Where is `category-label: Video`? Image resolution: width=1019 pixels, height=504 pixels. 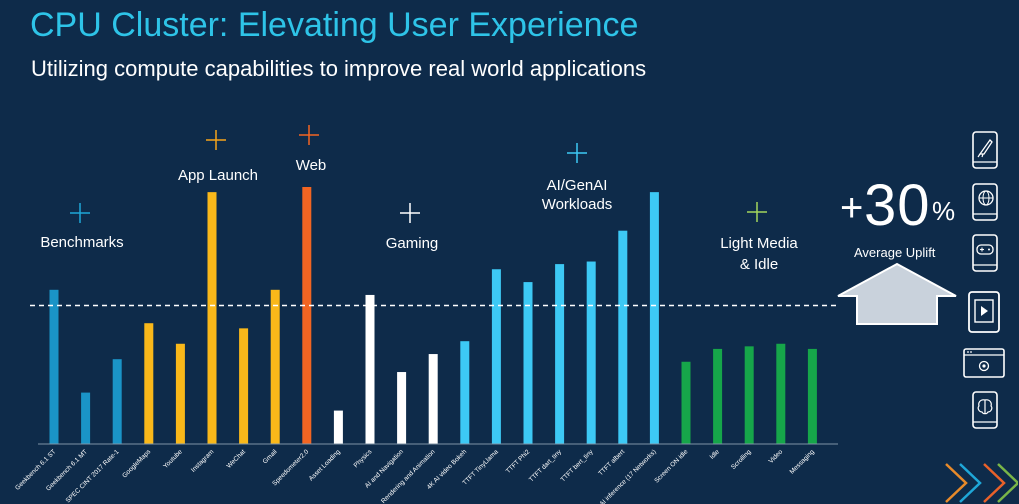
category-label: Video is located at coordinates (776, 456).